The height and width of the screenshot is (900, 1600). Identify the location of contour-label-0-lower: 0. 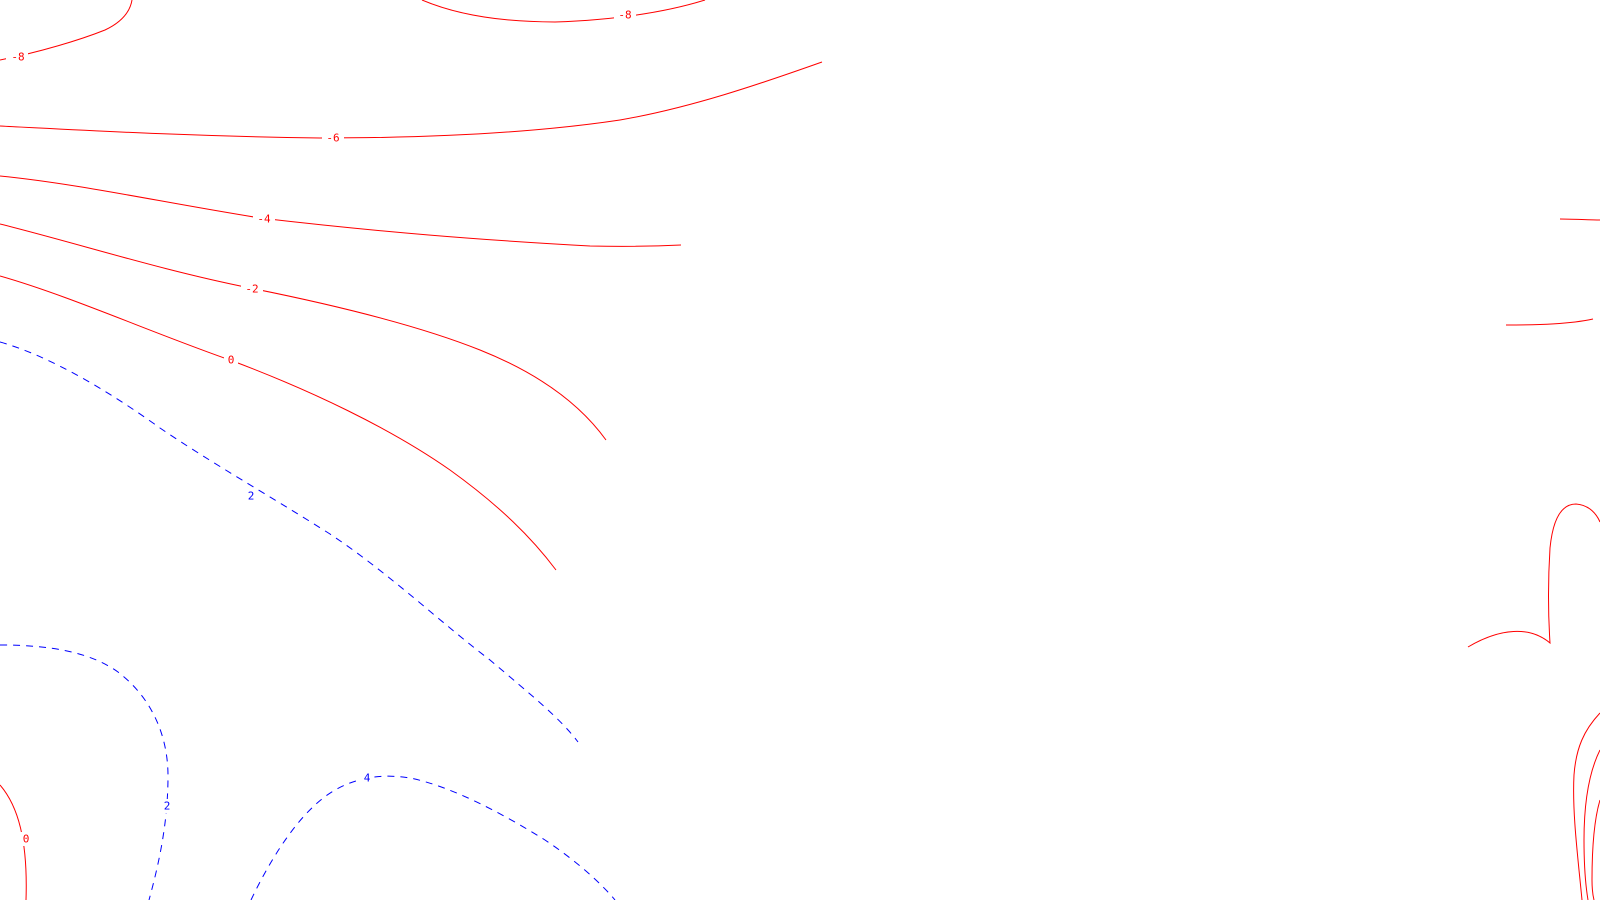
(26, 839).